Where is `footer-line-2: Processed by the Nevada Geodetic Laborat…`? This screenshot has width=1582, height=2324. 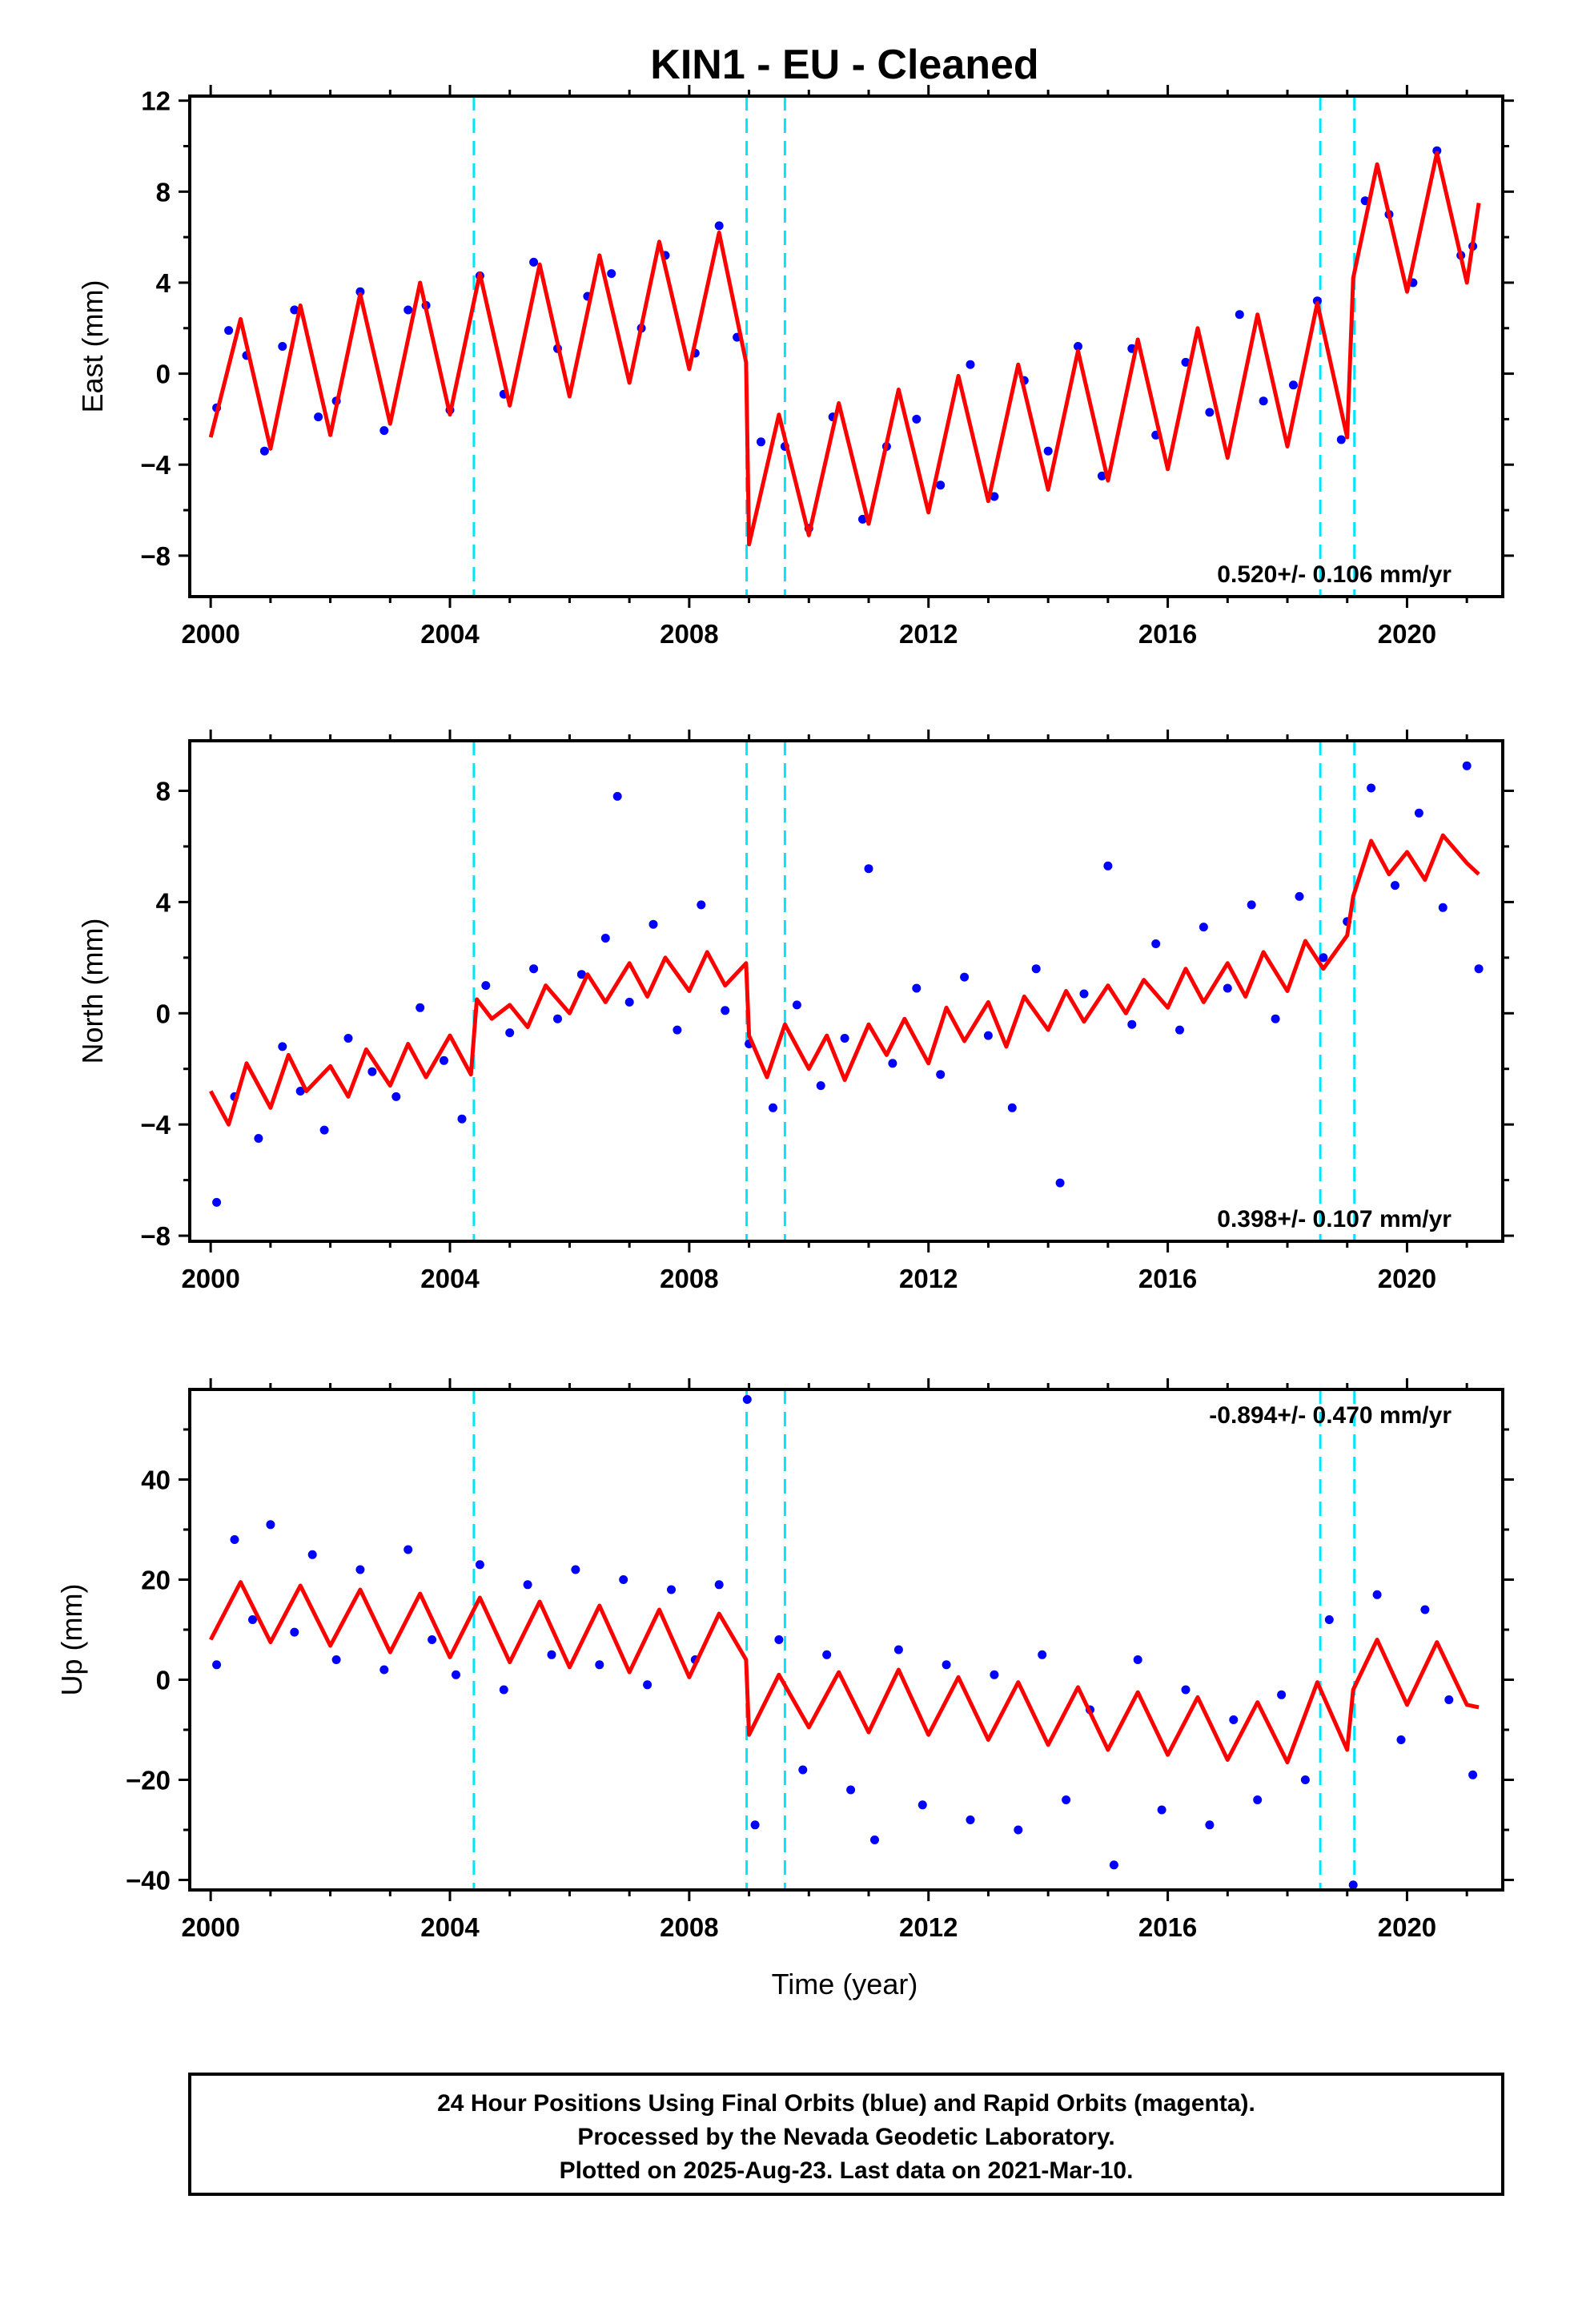 footer-line-2: Processed by the Nevada Geodetic Laborat… is located at coordinates (846, 2137).